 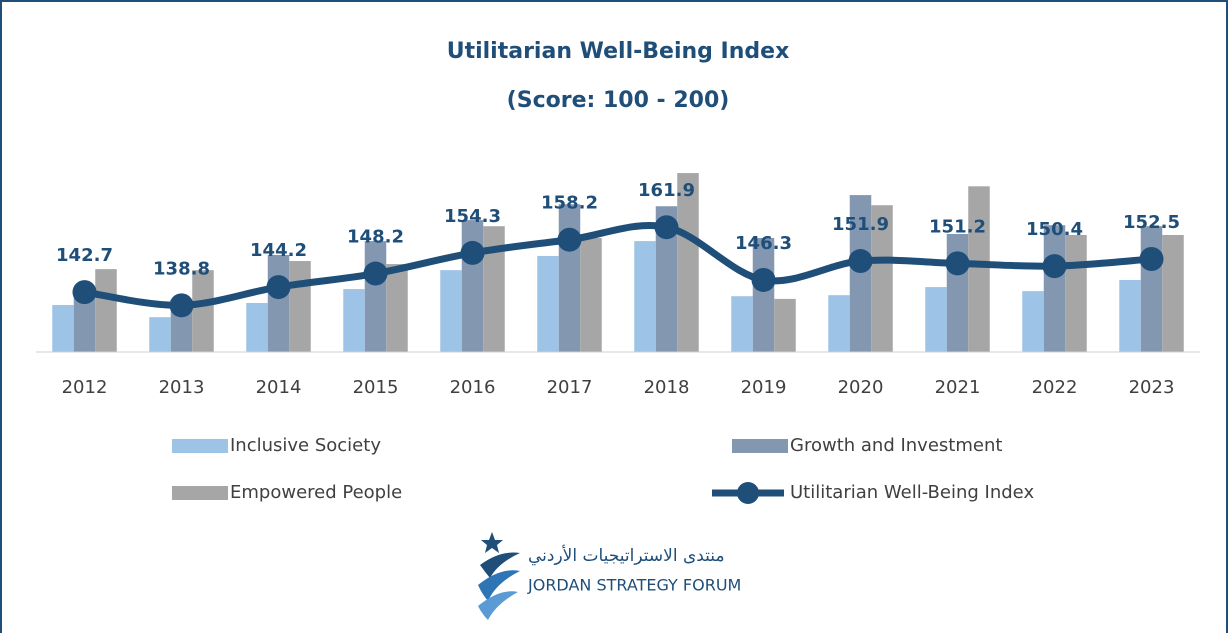 I want to click on data-label: 151.9, so click(x=860, y=224).